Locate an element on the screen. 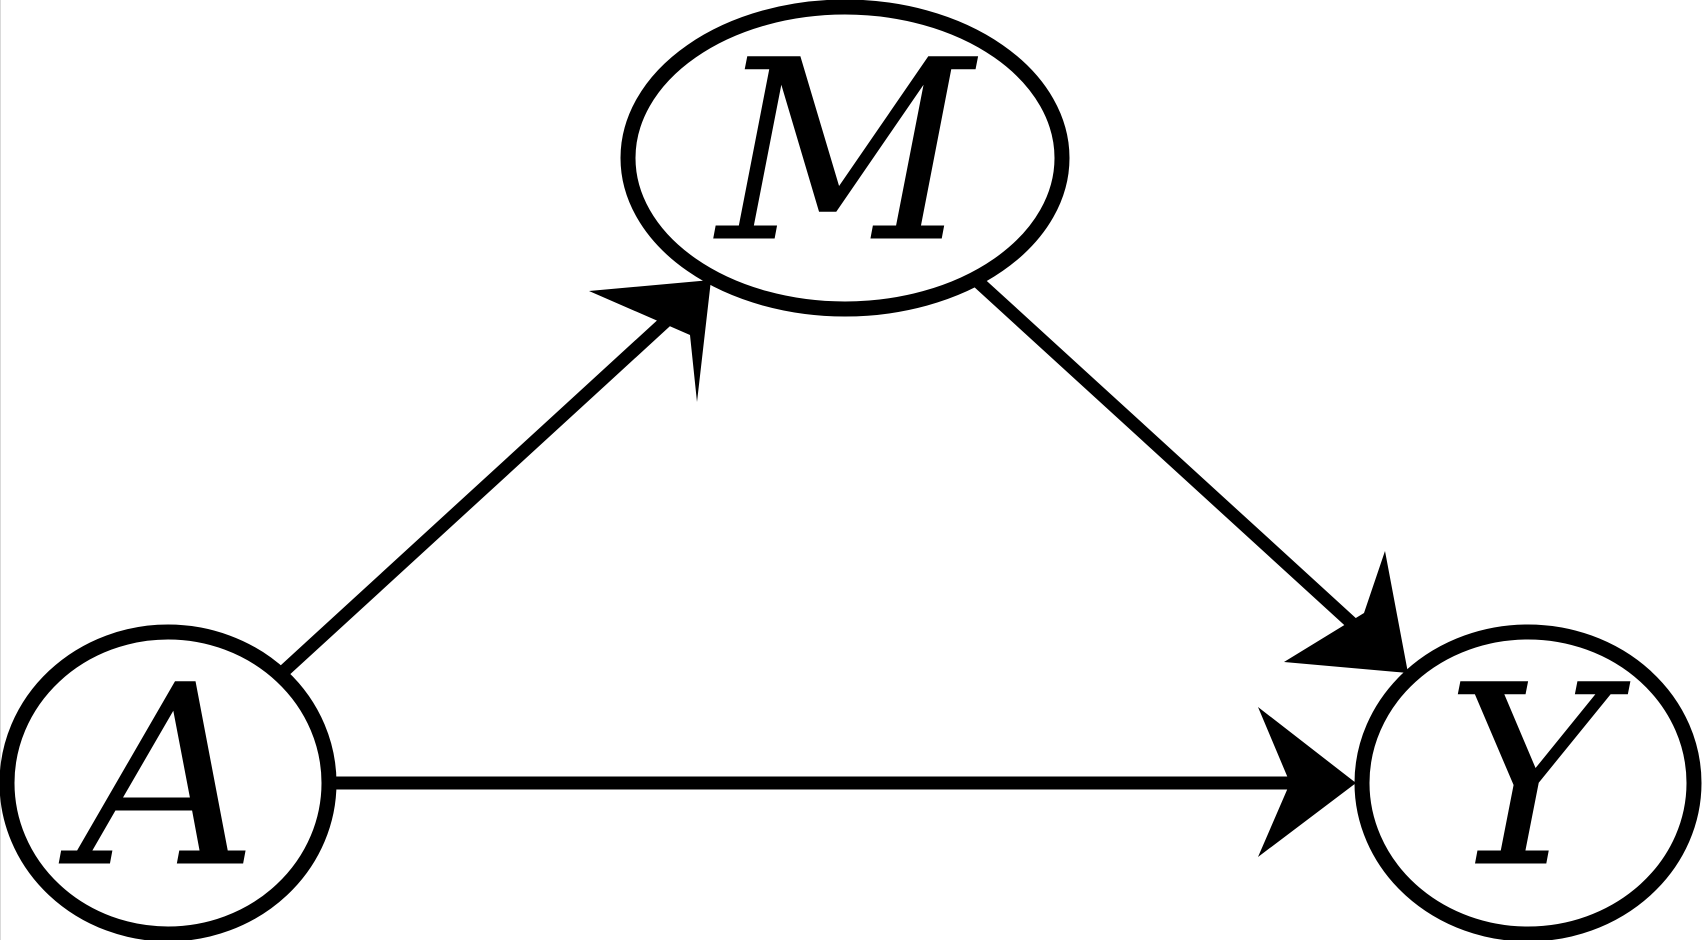 Image resolution: width=1702 pixels, height=940 pixels. node-m-ellipse is located at coordinates (845, 158).